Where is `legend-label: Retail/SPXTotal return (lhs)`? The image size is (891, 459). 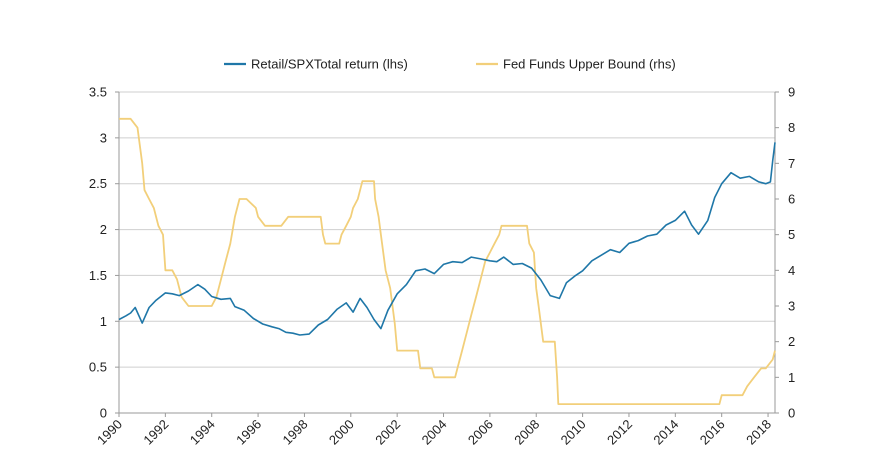
legend-label: Retail/SPXTotal return (lhs) is located at coordinates (329, 64).